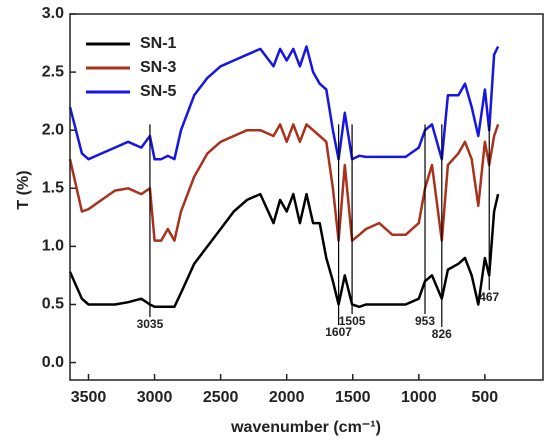 The image size is (550, 443). Describe the element at coordinates (150, 324) in the screenshot. I see `annotation-label: 3035` at that location.